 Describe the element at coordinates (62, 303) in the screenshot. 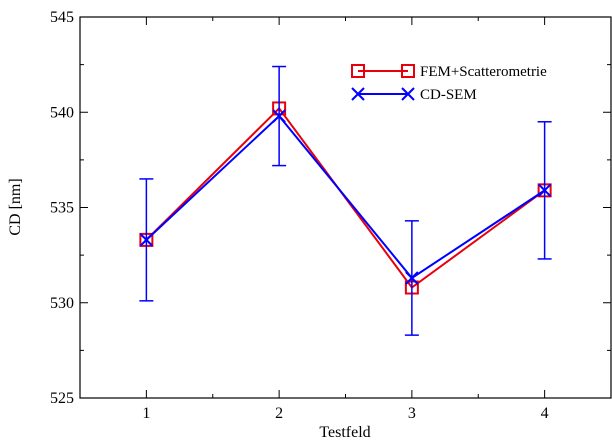

I see `y-tick-label: 530` at that location.